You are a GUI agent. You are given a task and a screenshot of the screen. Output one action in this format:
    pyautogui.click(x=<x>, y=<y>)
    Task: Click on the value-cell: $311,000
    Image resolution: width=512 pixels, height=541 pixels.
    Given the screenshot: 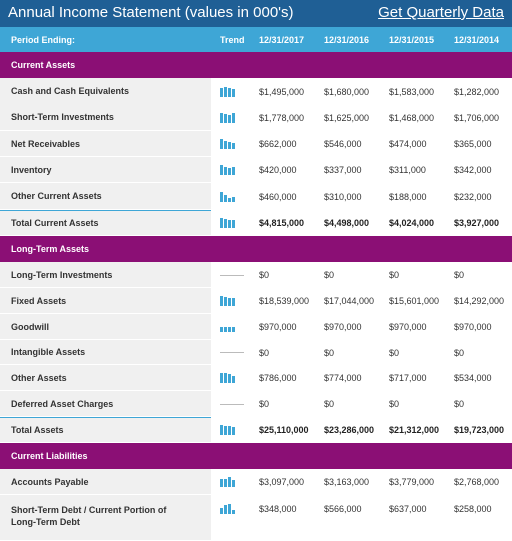 What is the action you would take?
    pyautogui.click(x=407, y=170)
    